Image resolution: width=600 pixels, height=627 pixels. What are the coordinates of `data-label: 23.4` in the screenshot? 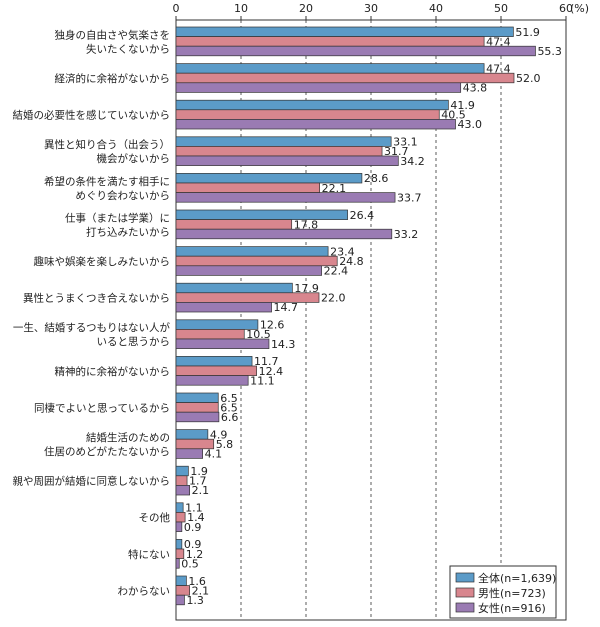 It's located at (342, 251).